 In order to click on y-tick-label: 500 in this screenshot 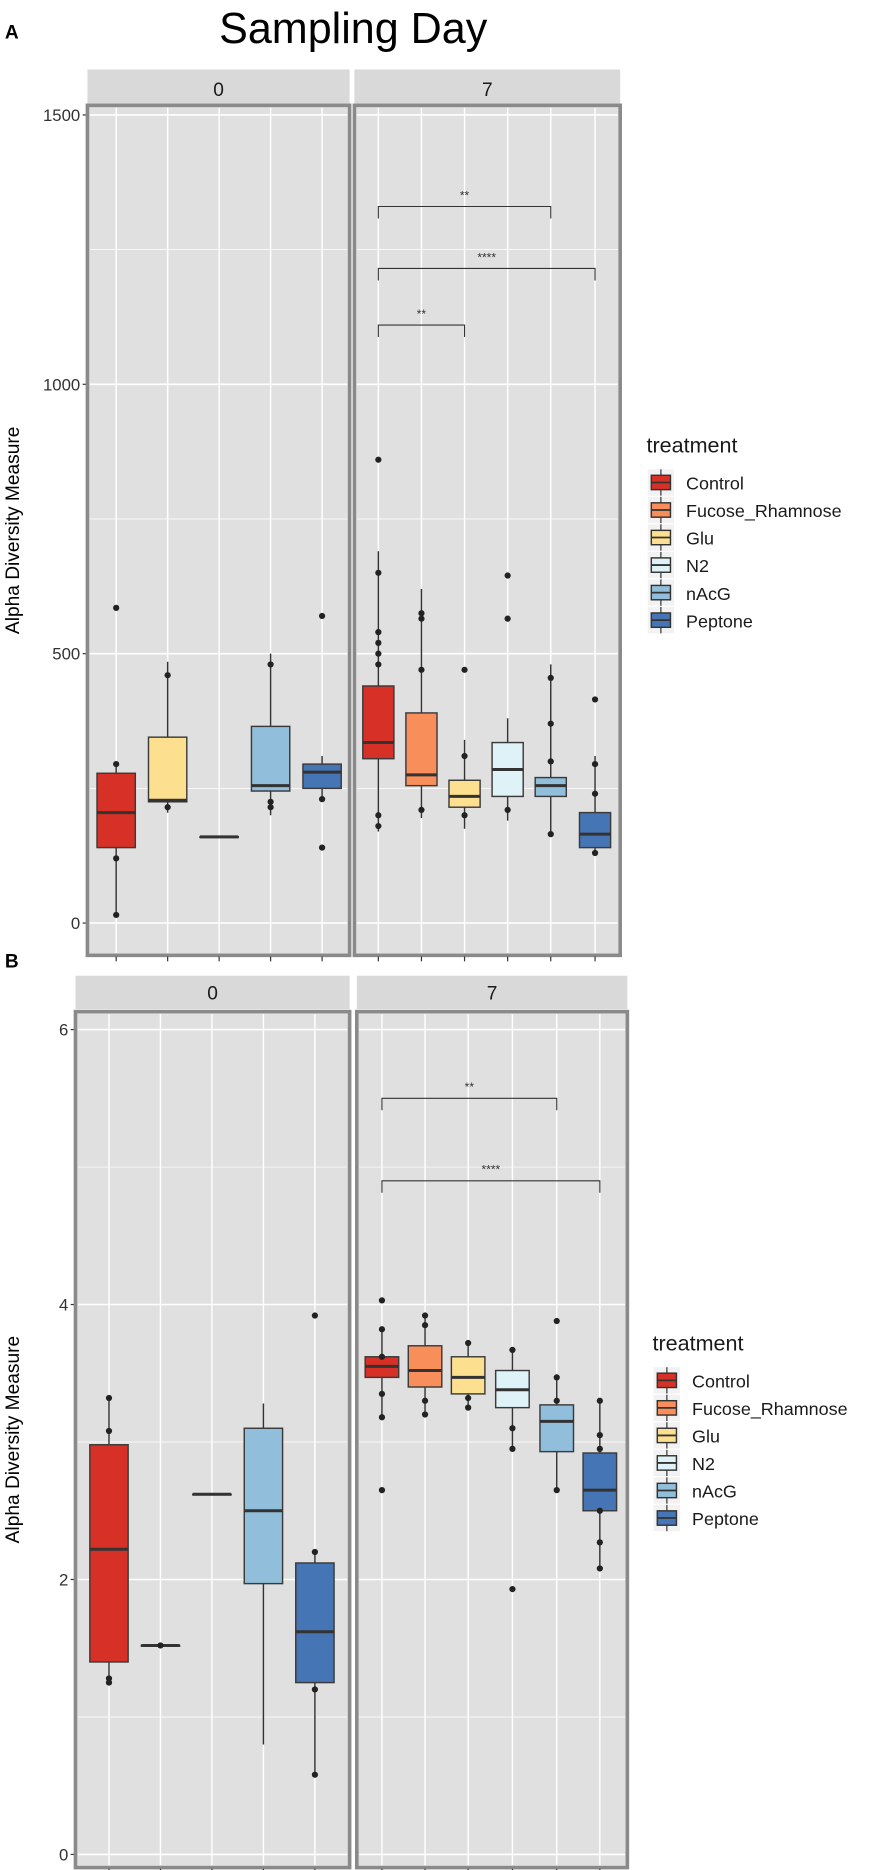, I will do `click(66, 654)`.